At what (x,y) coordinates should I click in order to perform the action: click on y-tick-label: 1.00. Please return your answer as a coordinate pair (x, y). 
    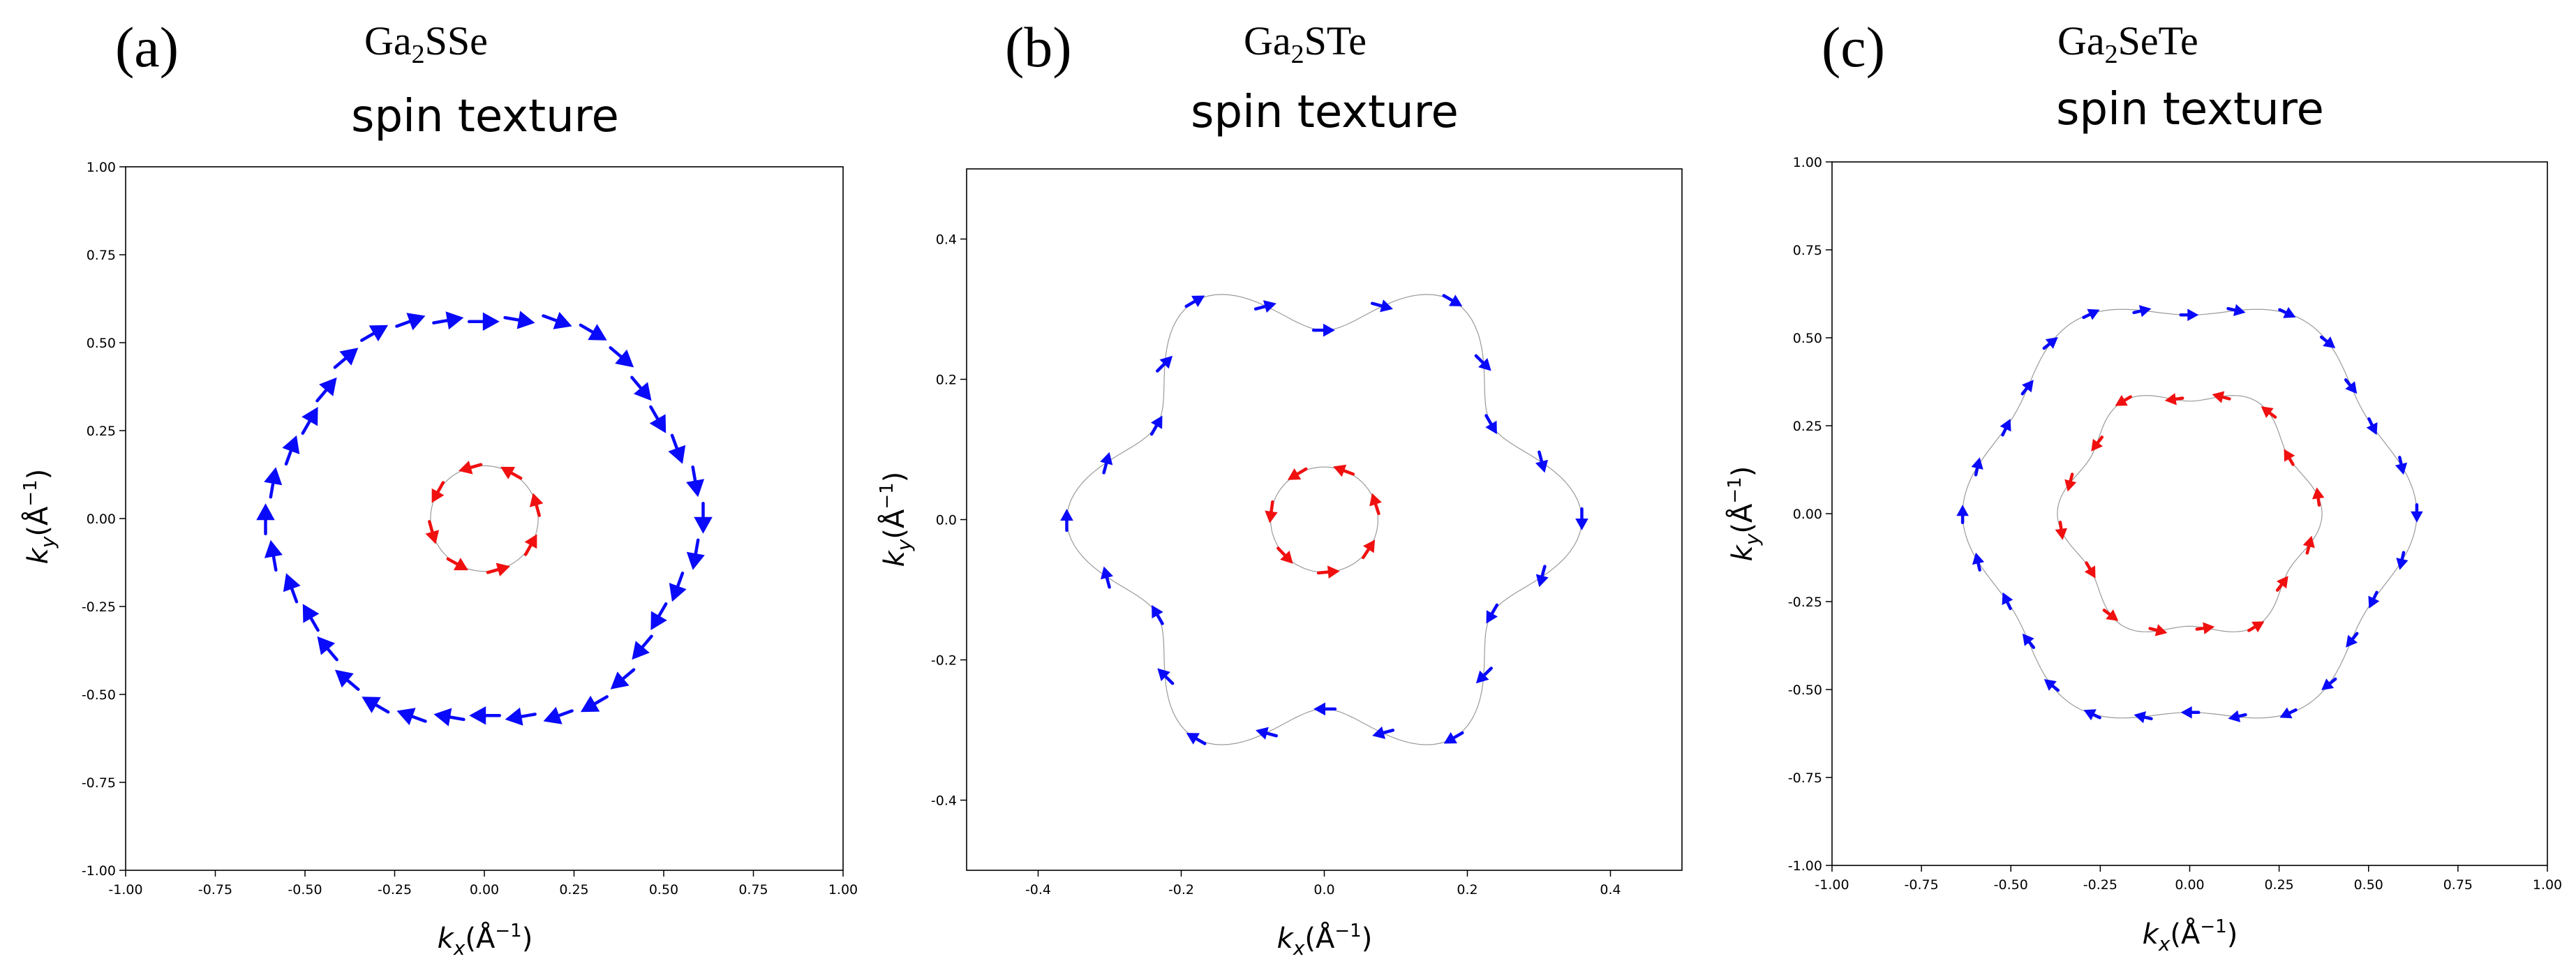
    Looking at the image, I should click on (102, 167).